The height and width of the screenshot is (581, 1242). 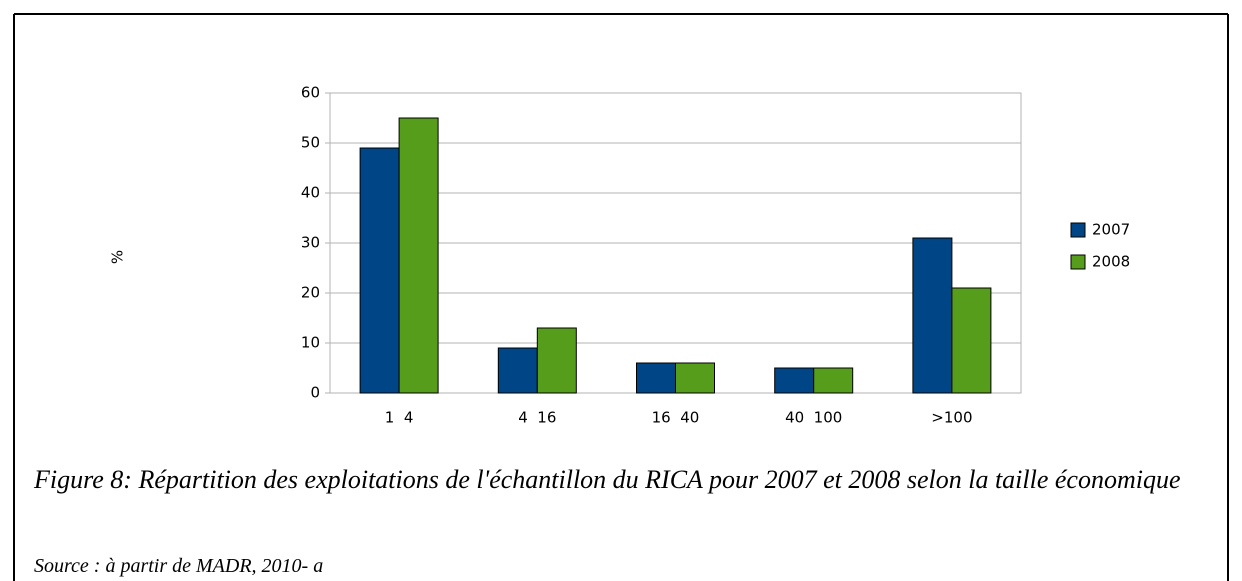 What do you see at coordinates (951, 418) in the screenshot?
I see `x-tick-label: >100` at bounding box center [951, 418].